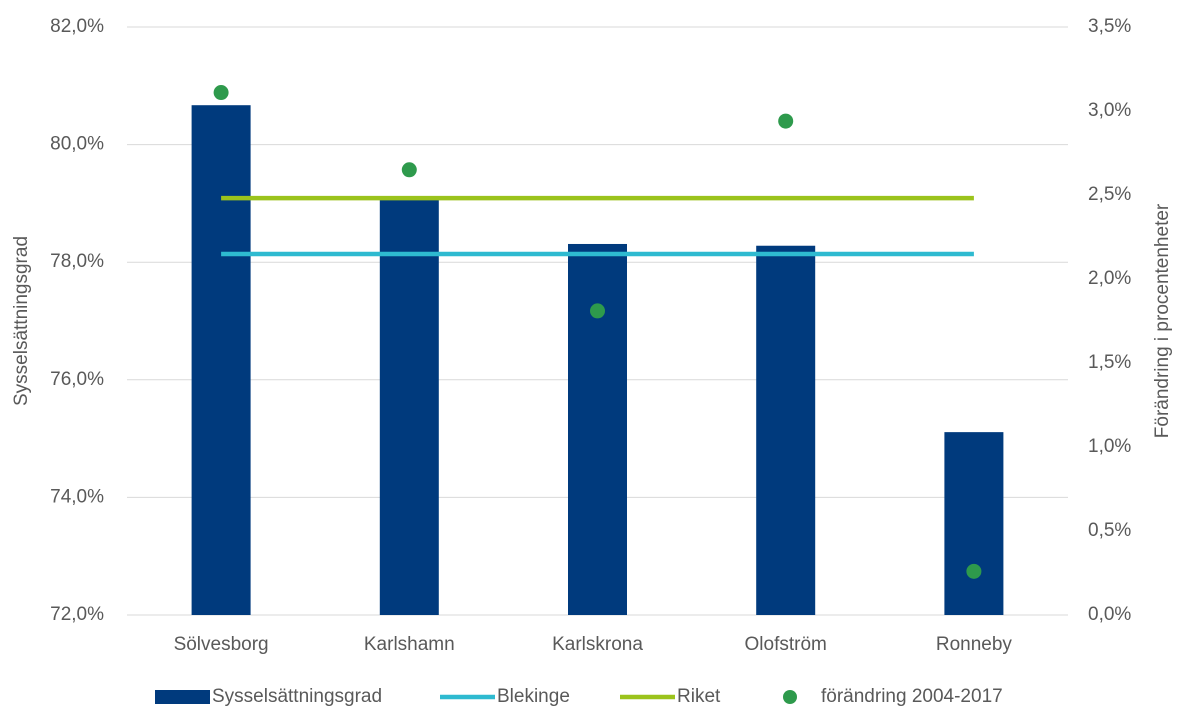 The width and height of the screenshot is (1184, 711). What do you see at coordinates (1162, 320) in the screenshot?
I see `y2-axis-label: Förändring i procentenheter` at bounding box center [1162, 320].